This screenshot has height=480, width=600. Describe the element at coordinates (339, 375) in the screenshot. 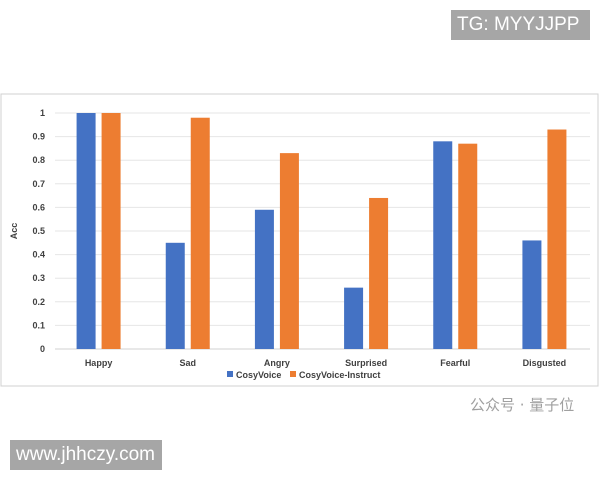

I see `legend-label: CosyVoice-Instruct` at that location.